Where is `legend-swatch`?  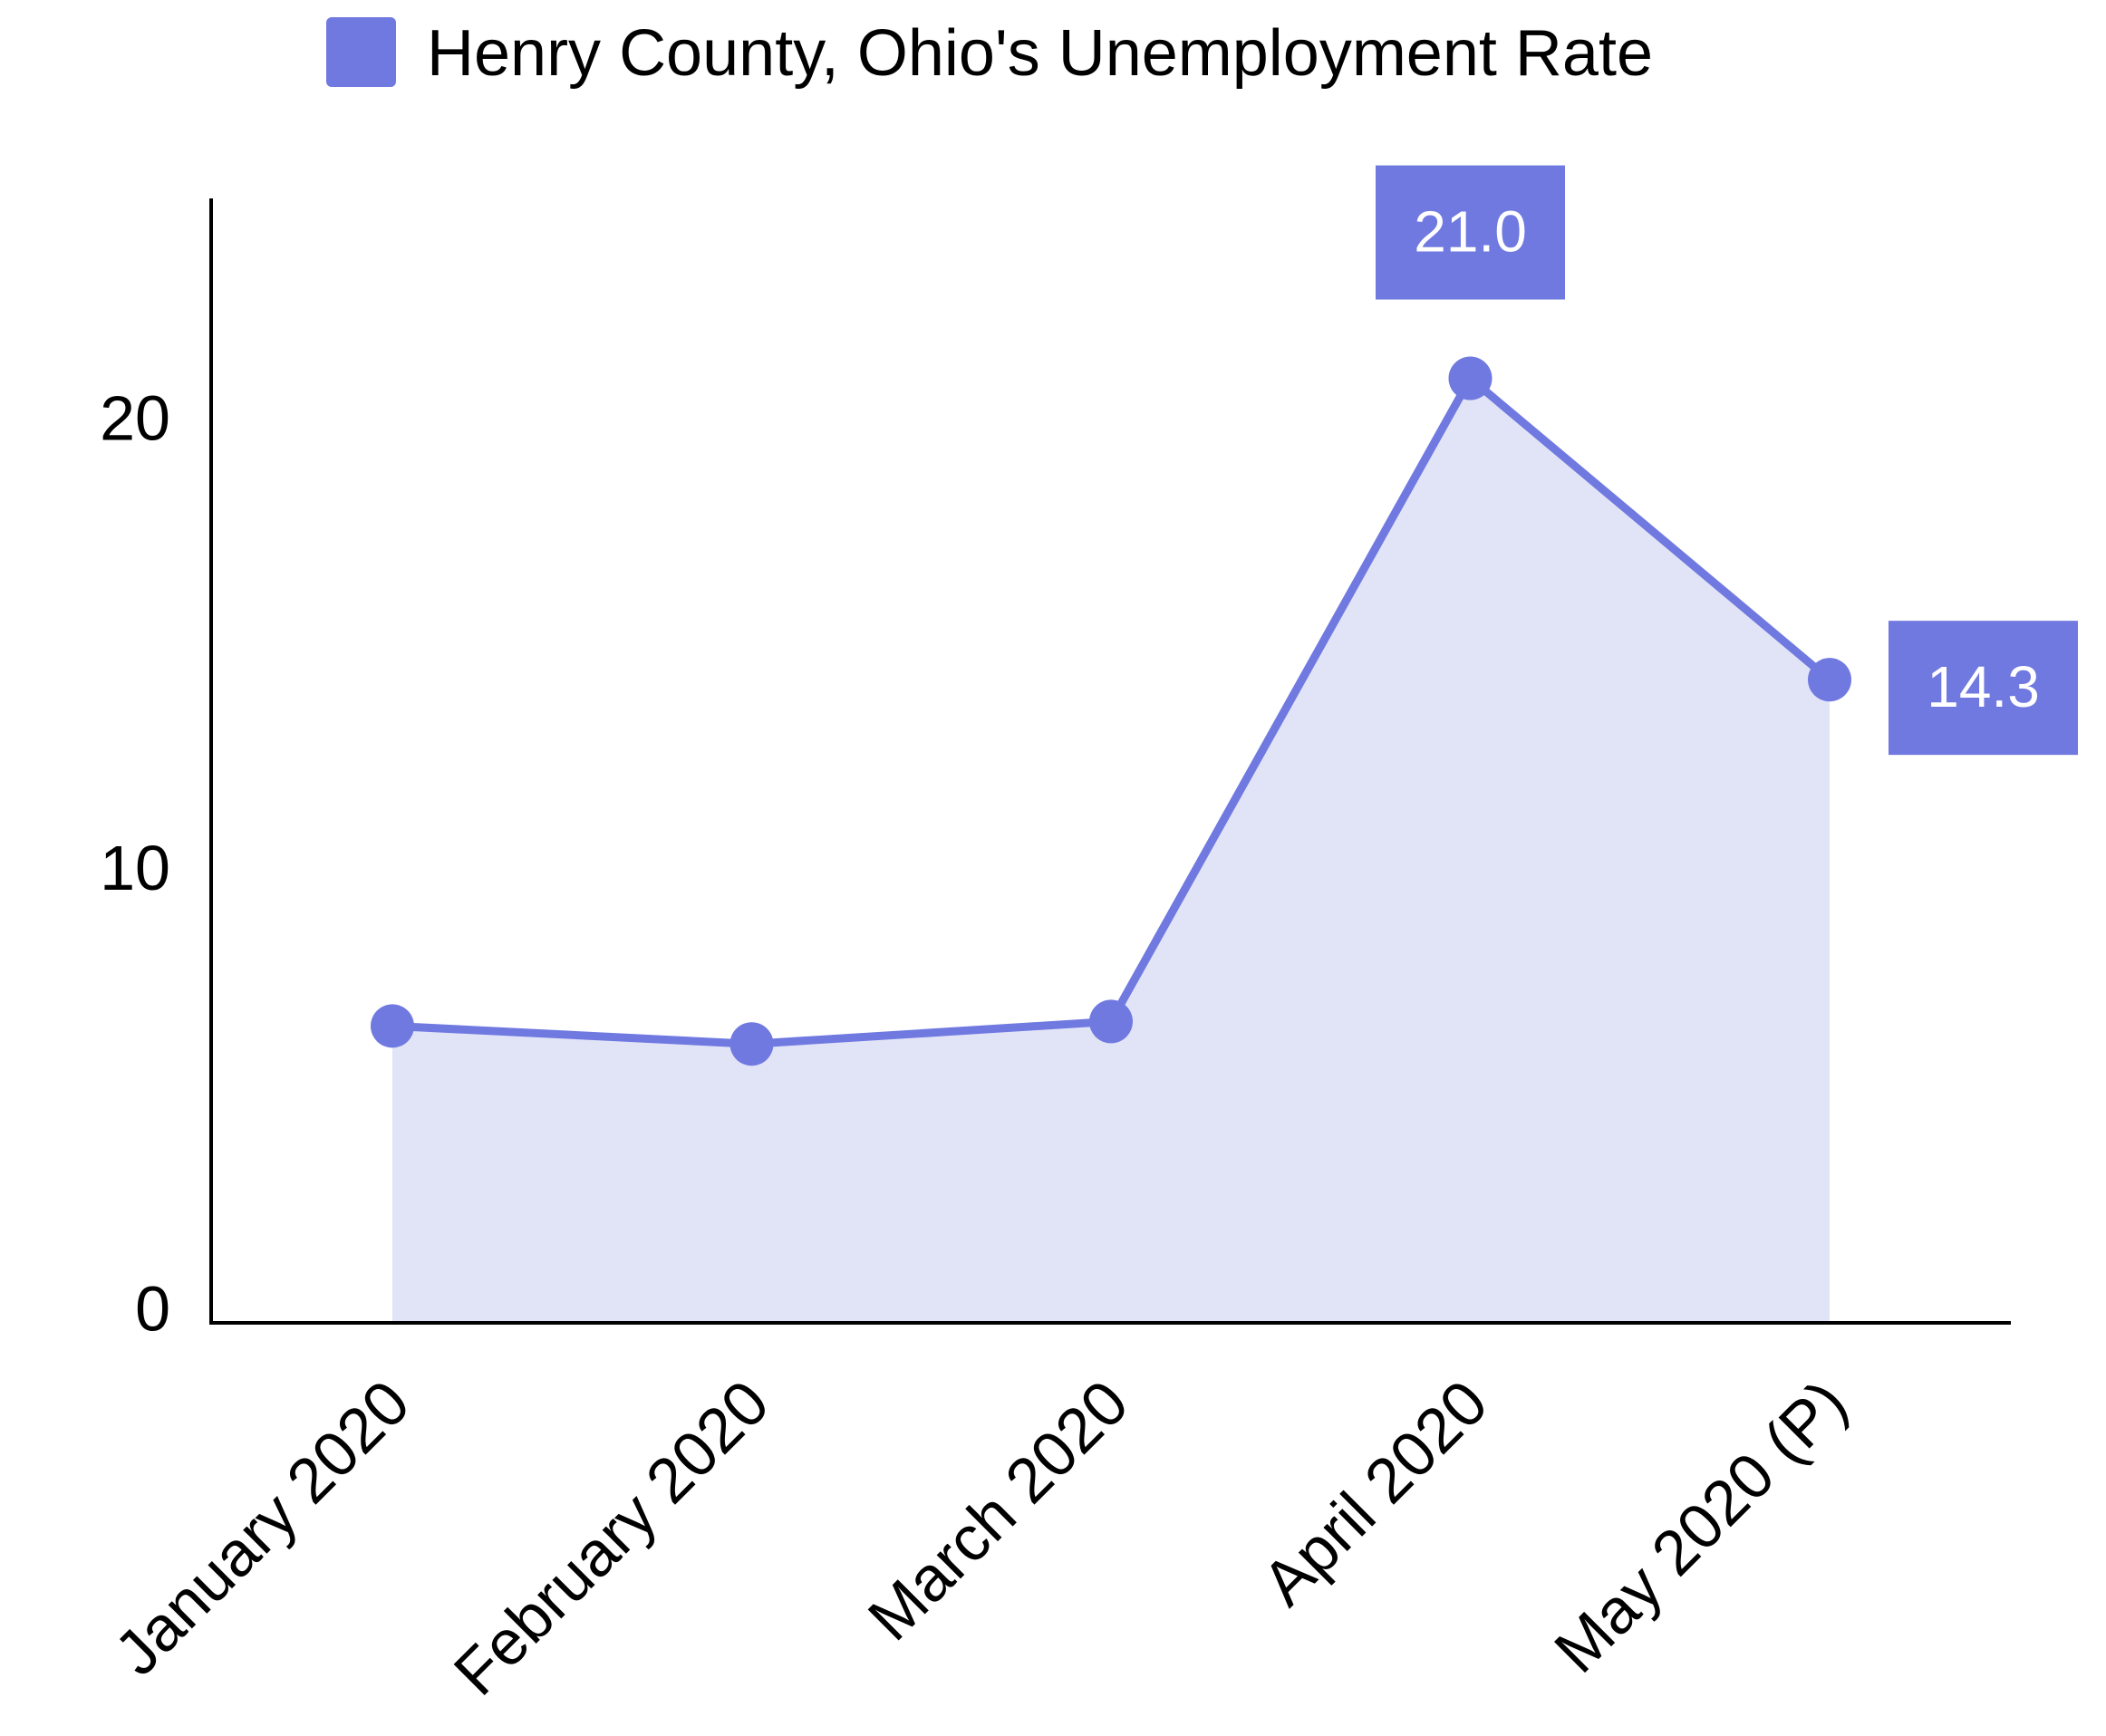
legend-swatch is located at coordinates (361, 52).